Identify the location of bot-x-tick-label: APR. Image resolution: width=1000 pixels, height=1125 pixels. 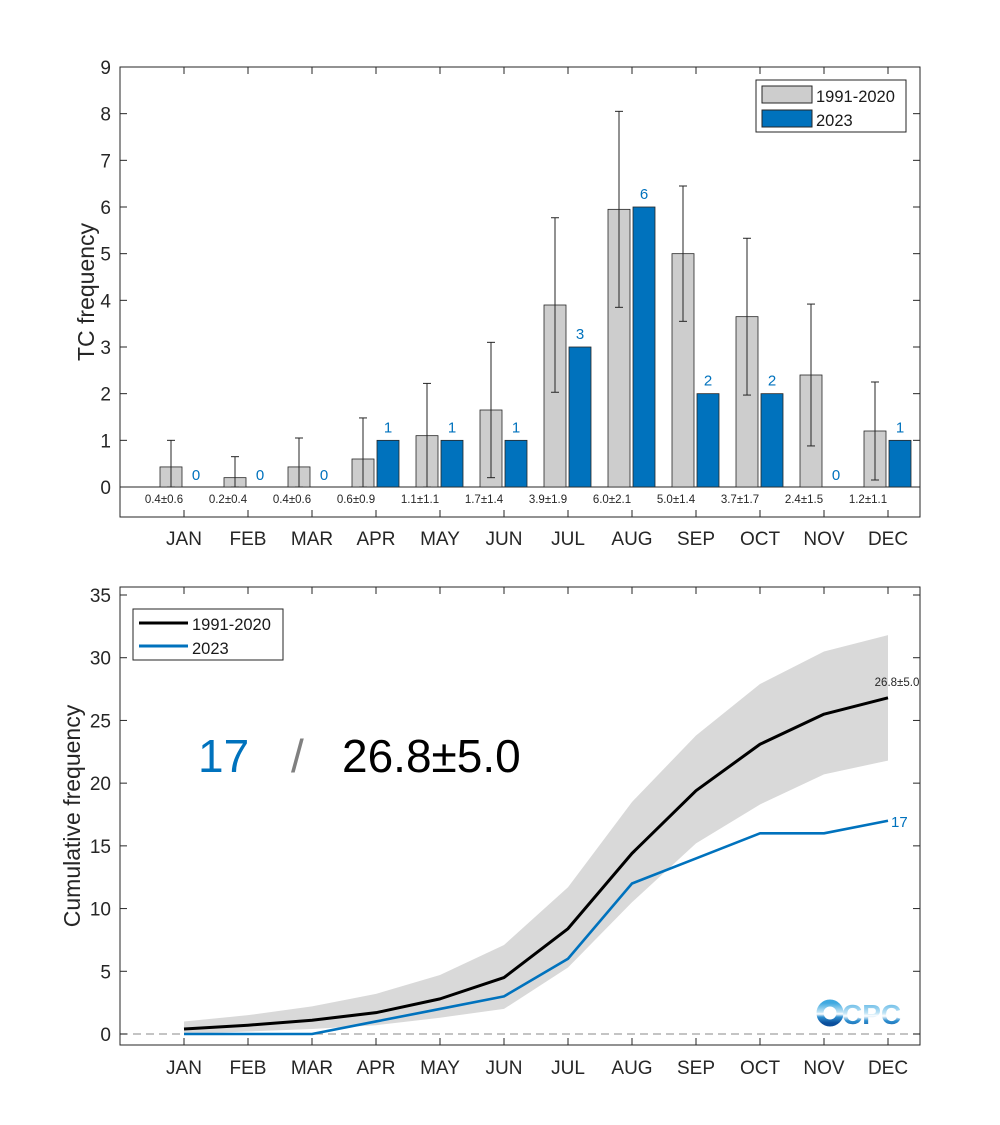
(375, 1068).